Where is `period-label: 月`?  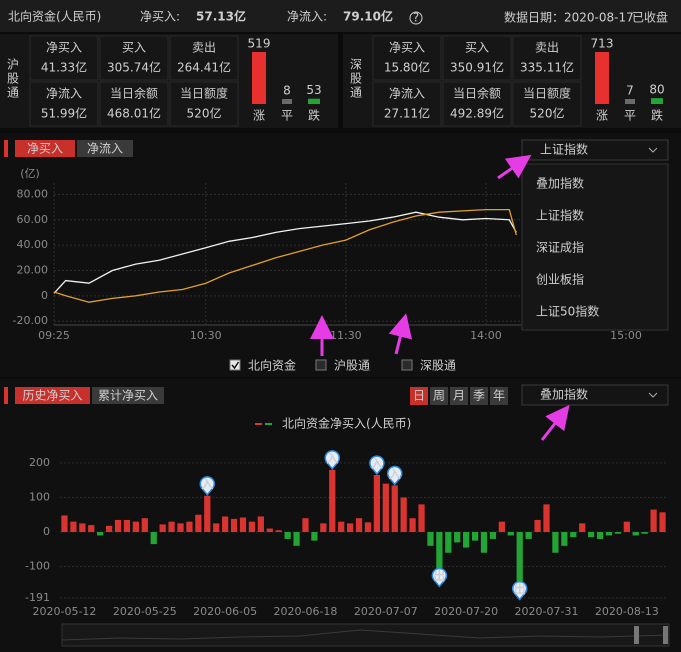
period-label: 月 is located at coordinates (459, 396).